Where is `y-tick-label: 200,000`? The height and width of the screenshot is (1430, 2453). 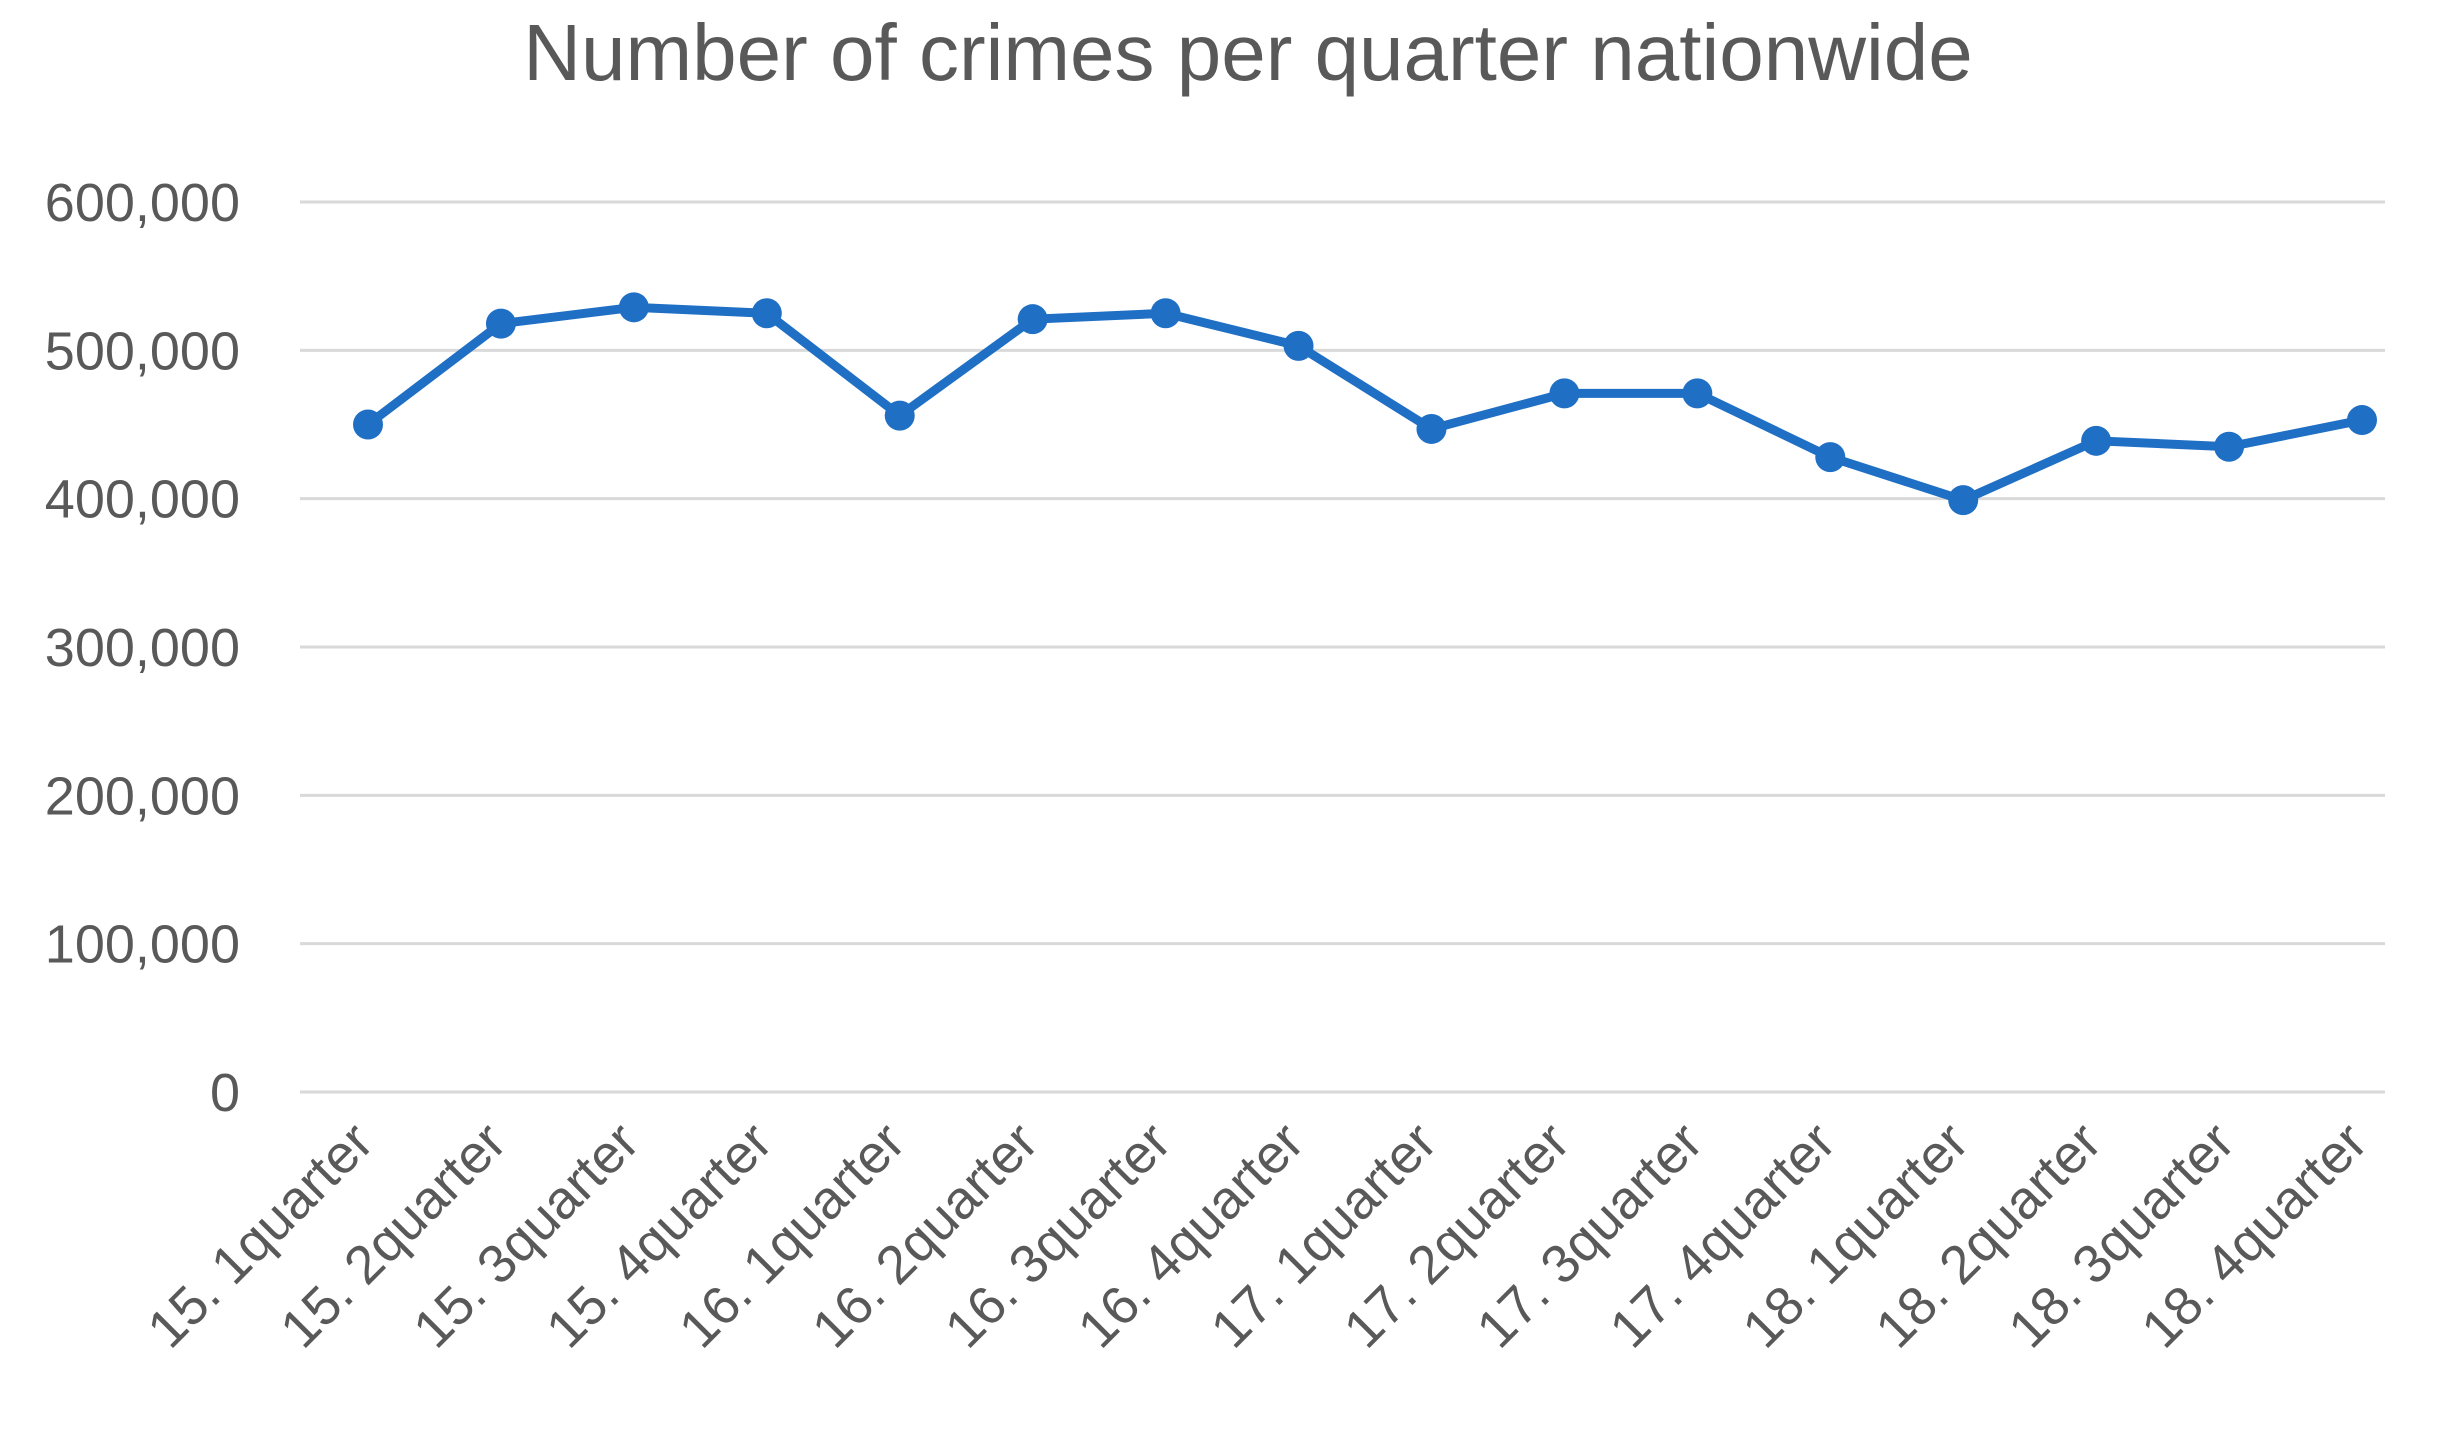 y-tick-label: 200,000 is located at coordinates (142, 796).